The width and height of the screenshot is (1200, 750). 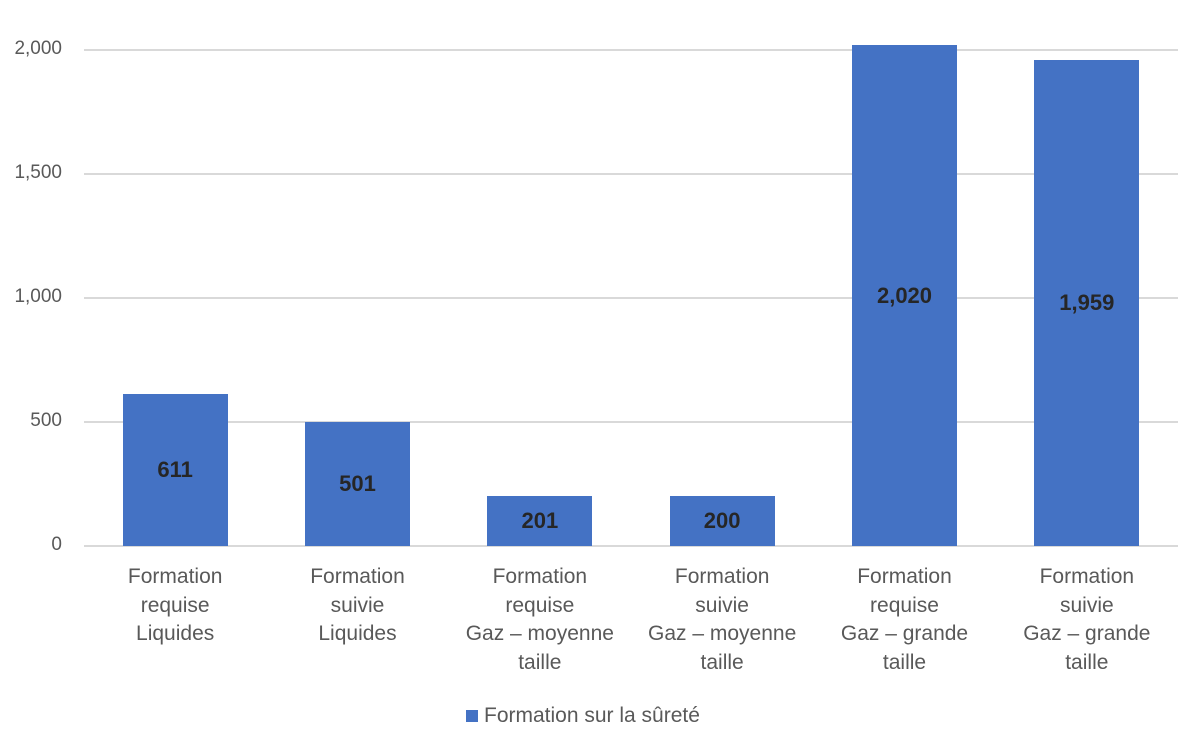 I want to click on x-tick-label: Formation suivie Liquides, so click(x=357, y=605).